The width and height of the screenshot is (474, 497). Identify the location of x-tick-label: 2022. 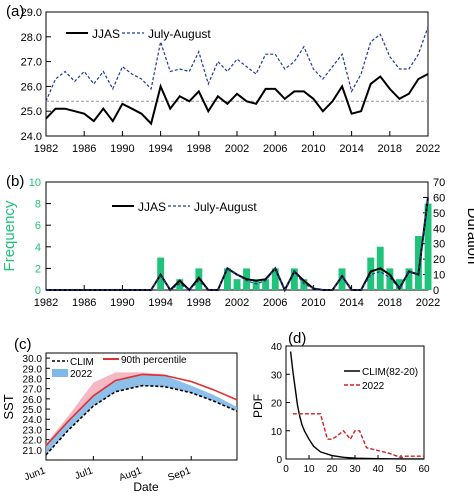
(428, 149).